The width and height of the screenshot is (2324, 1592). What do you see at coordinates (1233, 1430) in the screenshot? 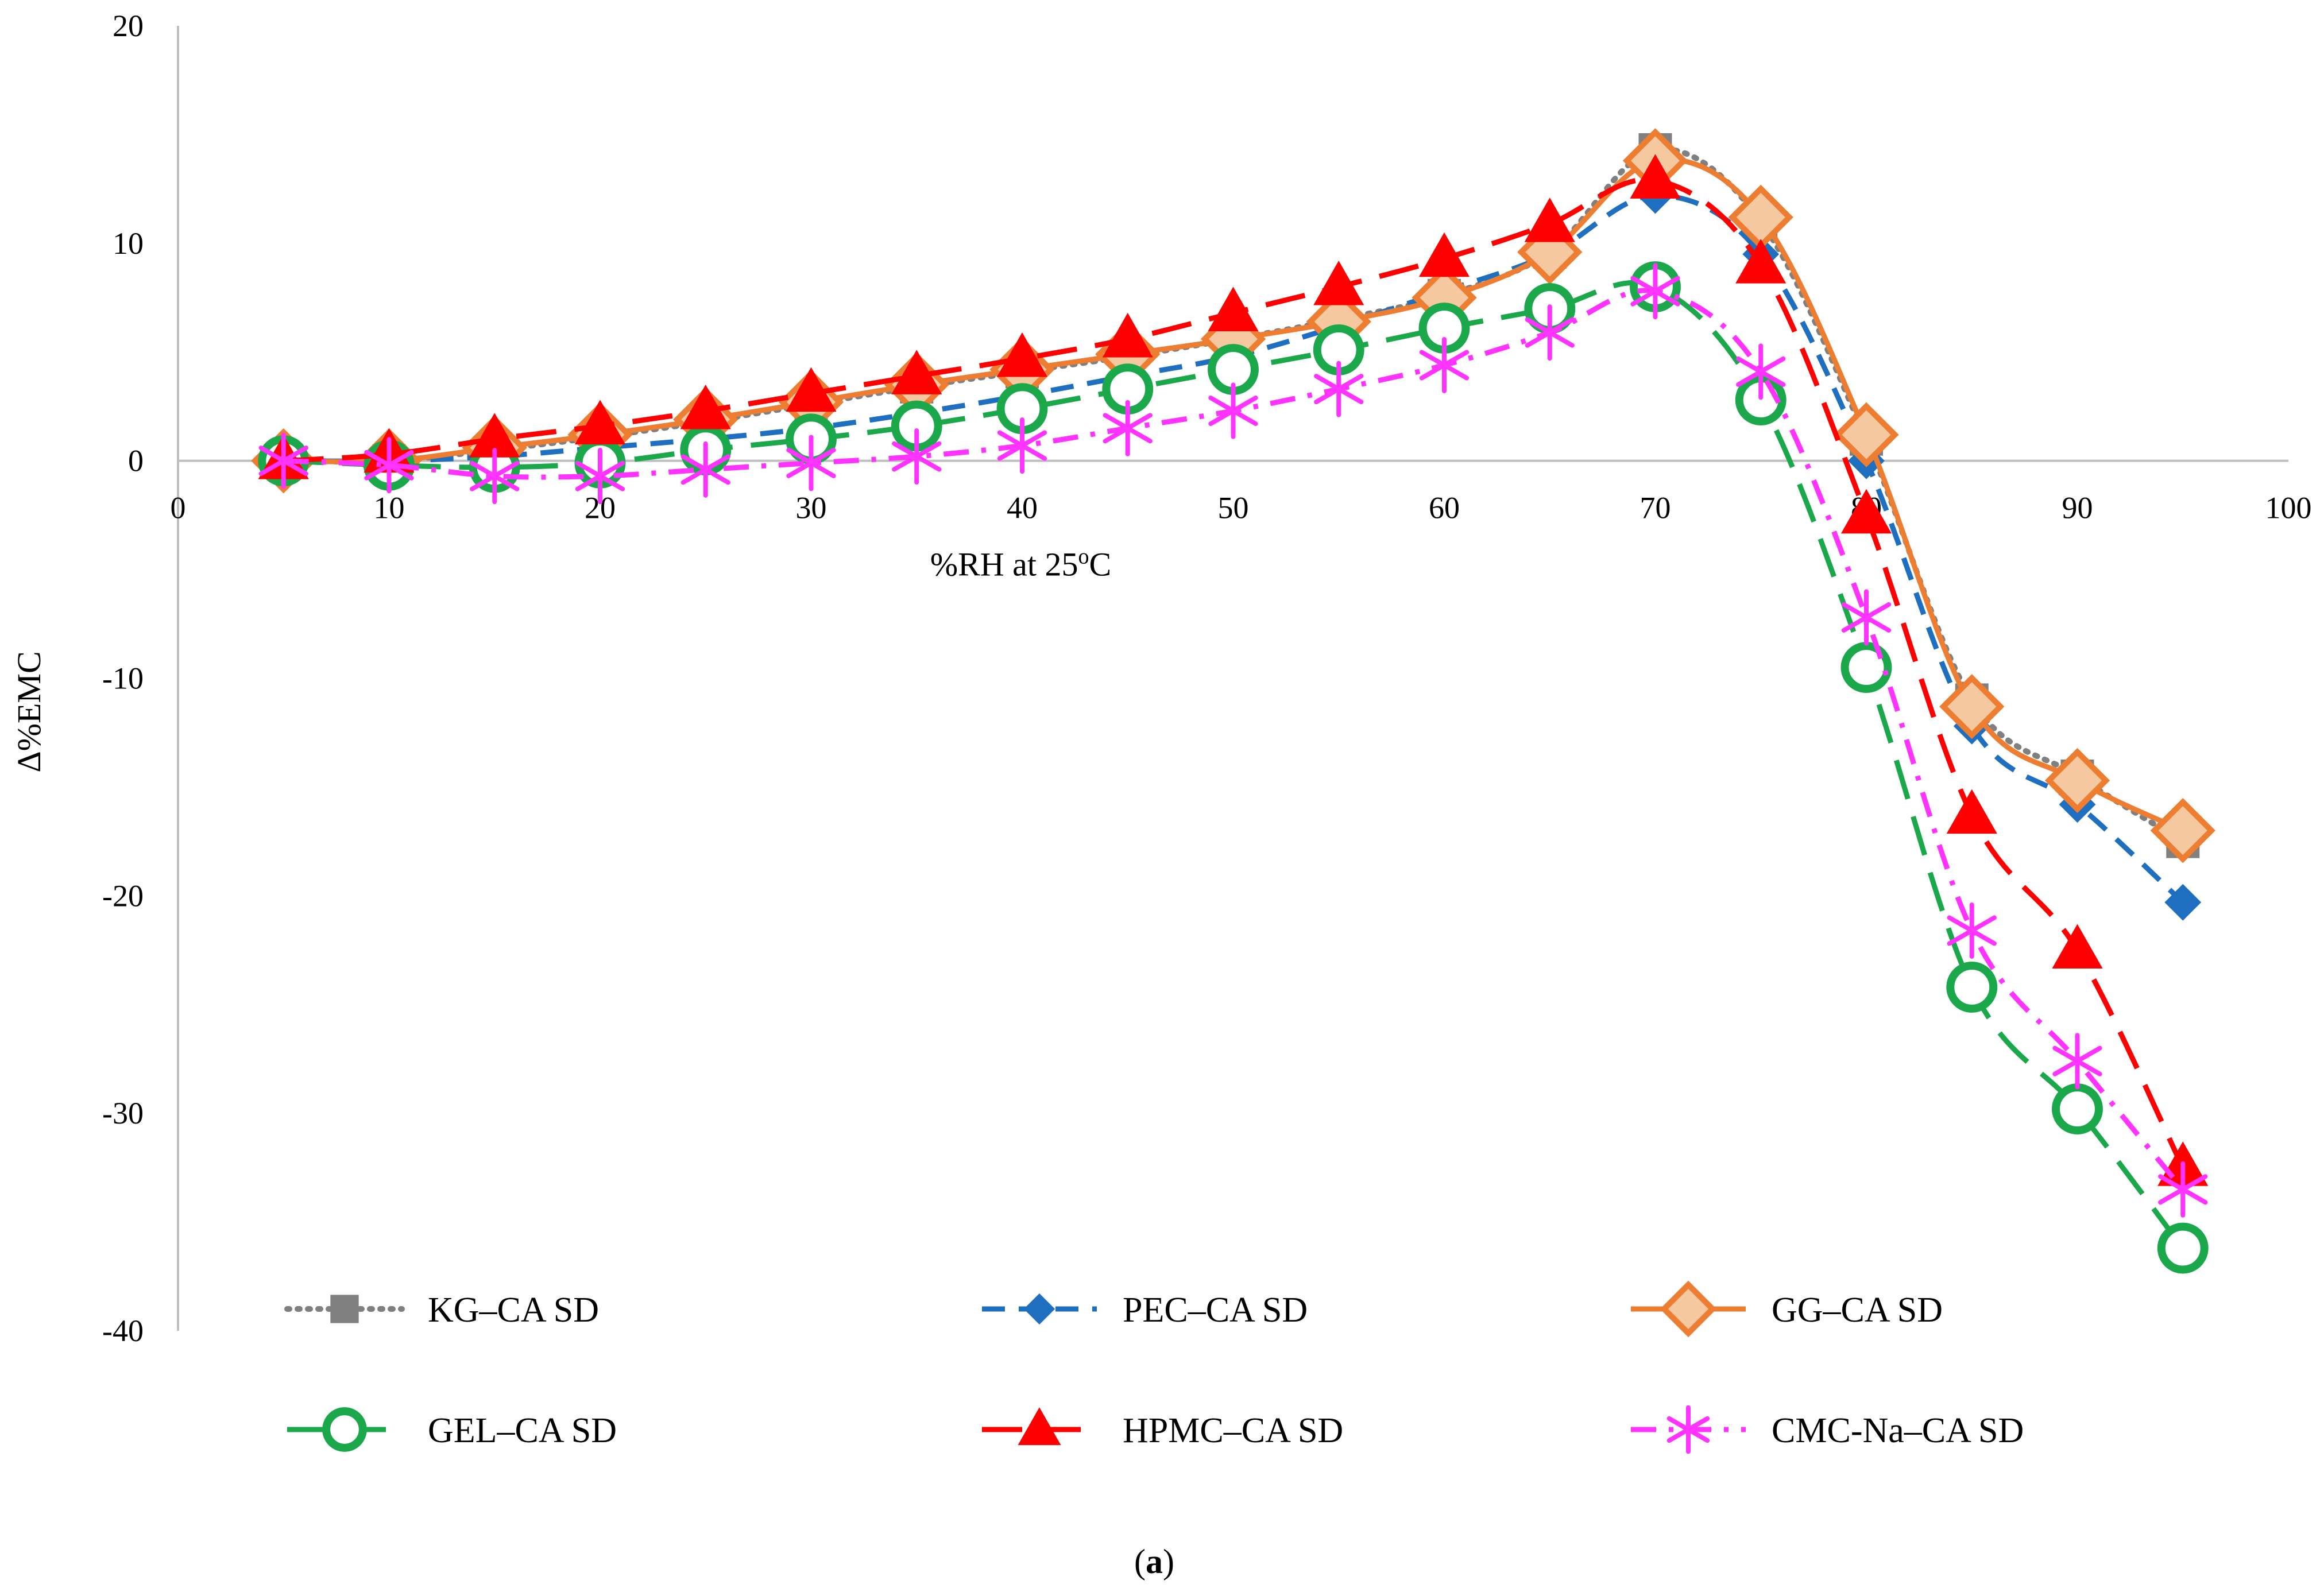
I see `legend-label: HPMC–CA SD` at bounding box center [1233, 1430].